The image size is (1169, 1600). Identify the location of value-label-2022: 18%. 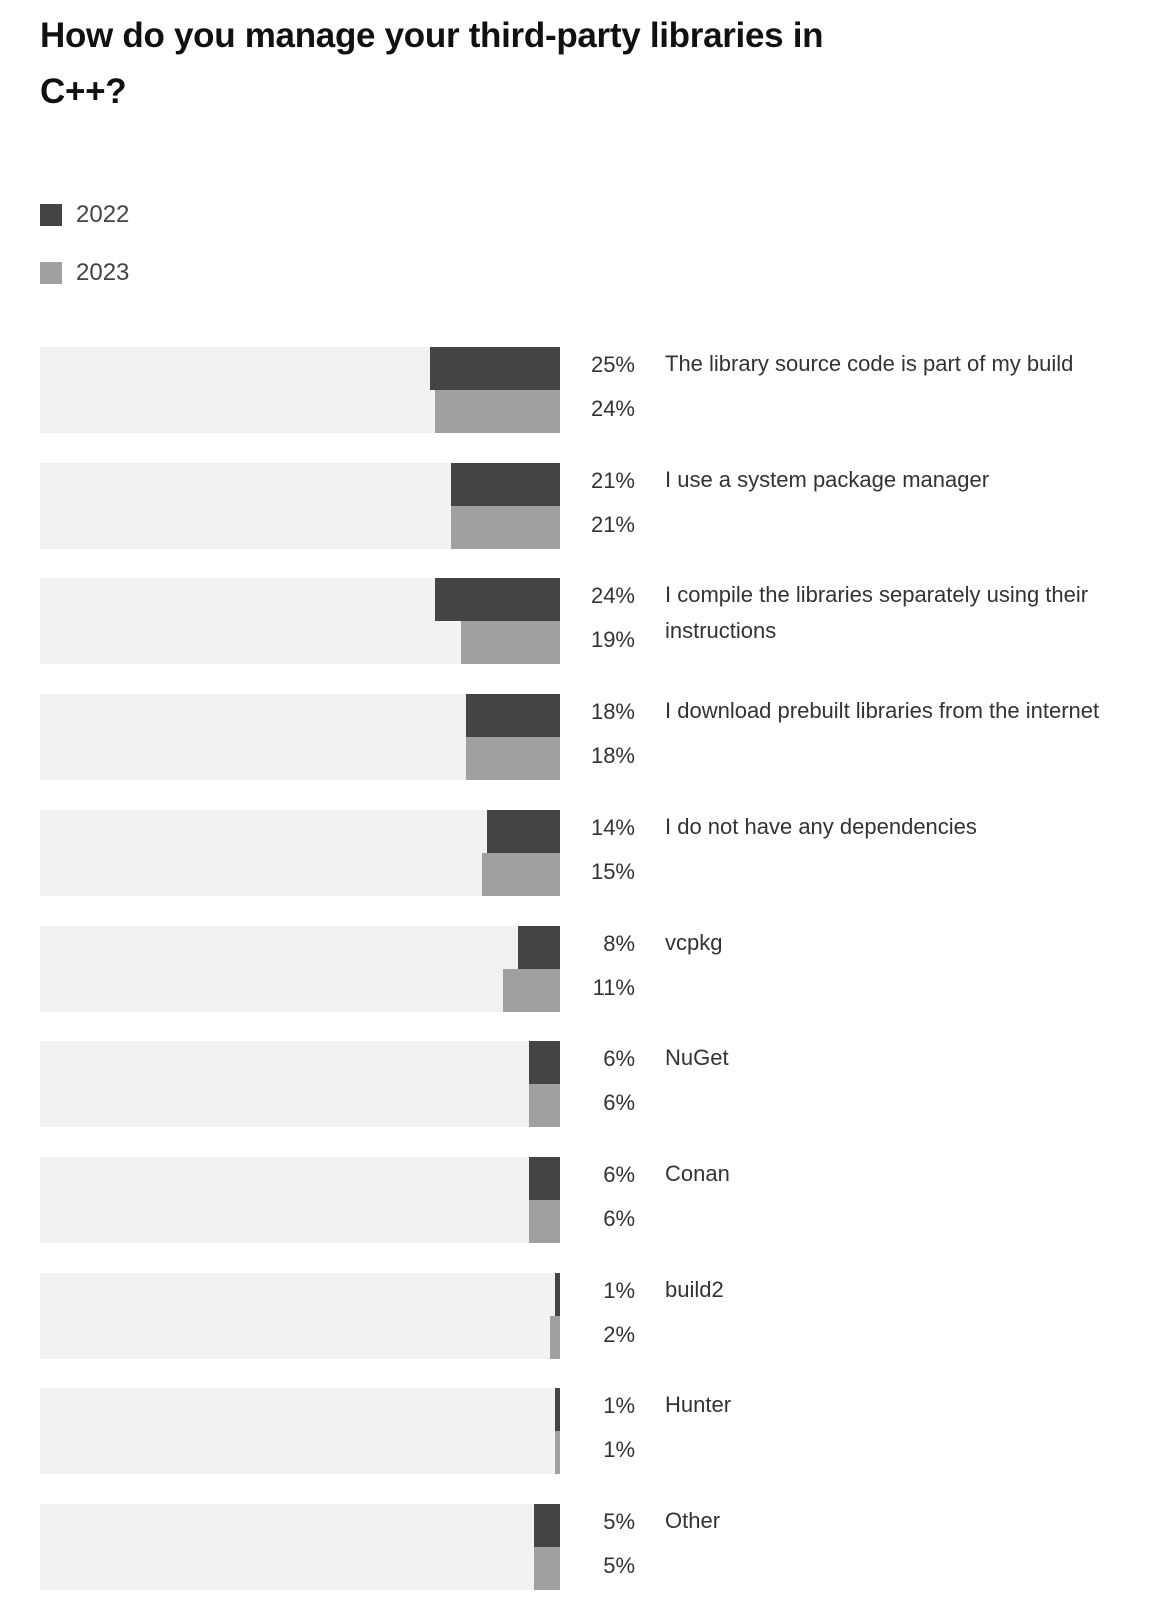
(612, 712).